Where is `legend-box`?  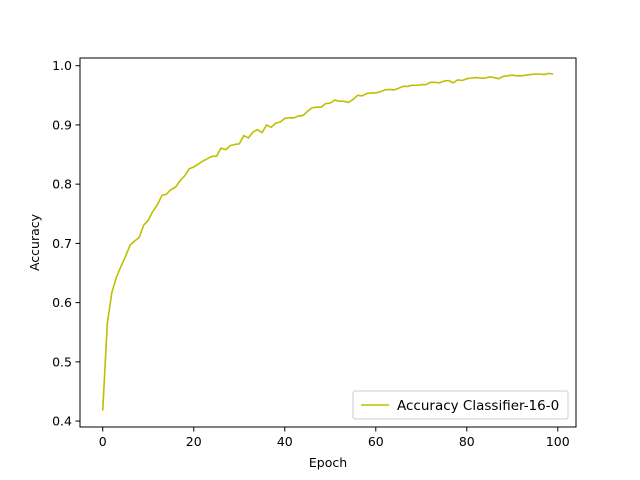 legend-box is located at coordinates (460, 405).